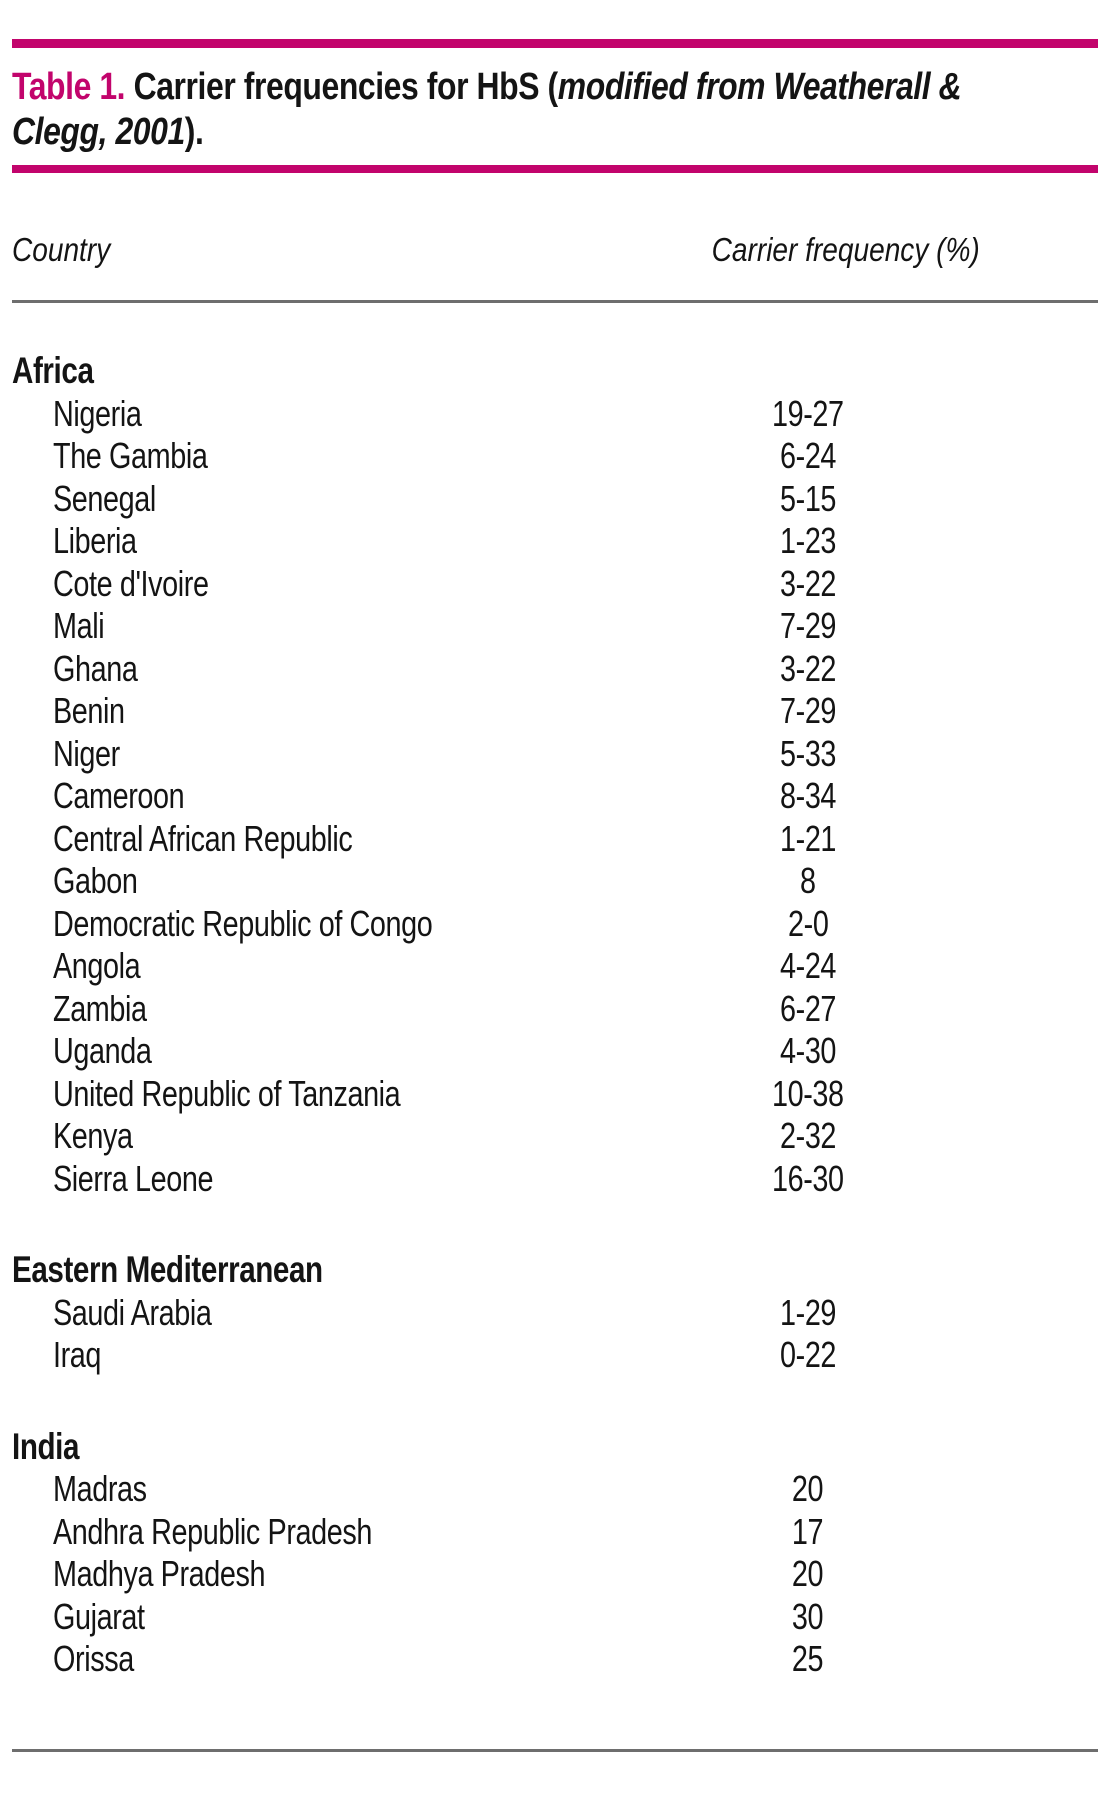  Describe the element at coordinates (86, 753) in the screenshot. I see `country-name: Niger` at that location.